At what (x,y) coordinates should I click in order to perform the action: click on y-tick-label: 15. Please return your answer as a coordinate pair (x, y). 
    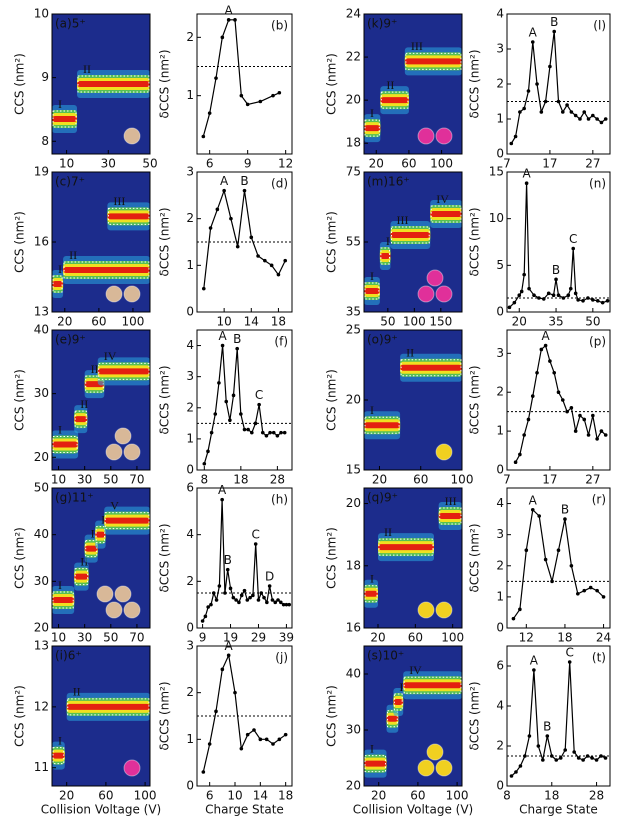
    Looking at the image, I should click on (353, 470).